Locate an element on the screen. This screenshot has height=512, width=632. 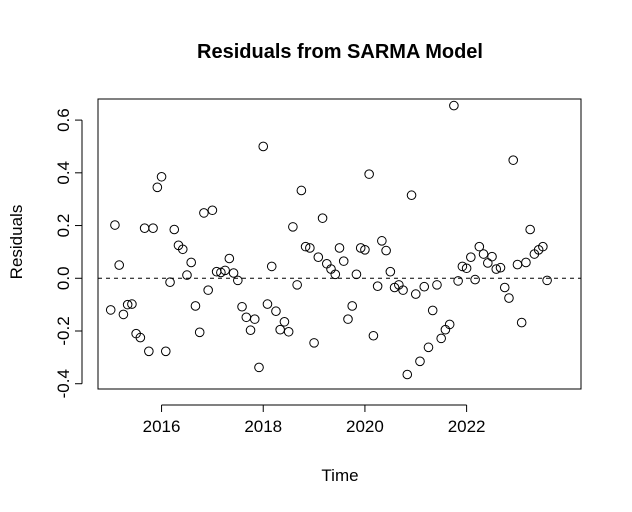
y-axis: -0.4 -0.2 0.0 0.2 0.4 0.6 is located at coordinates (68, 253).